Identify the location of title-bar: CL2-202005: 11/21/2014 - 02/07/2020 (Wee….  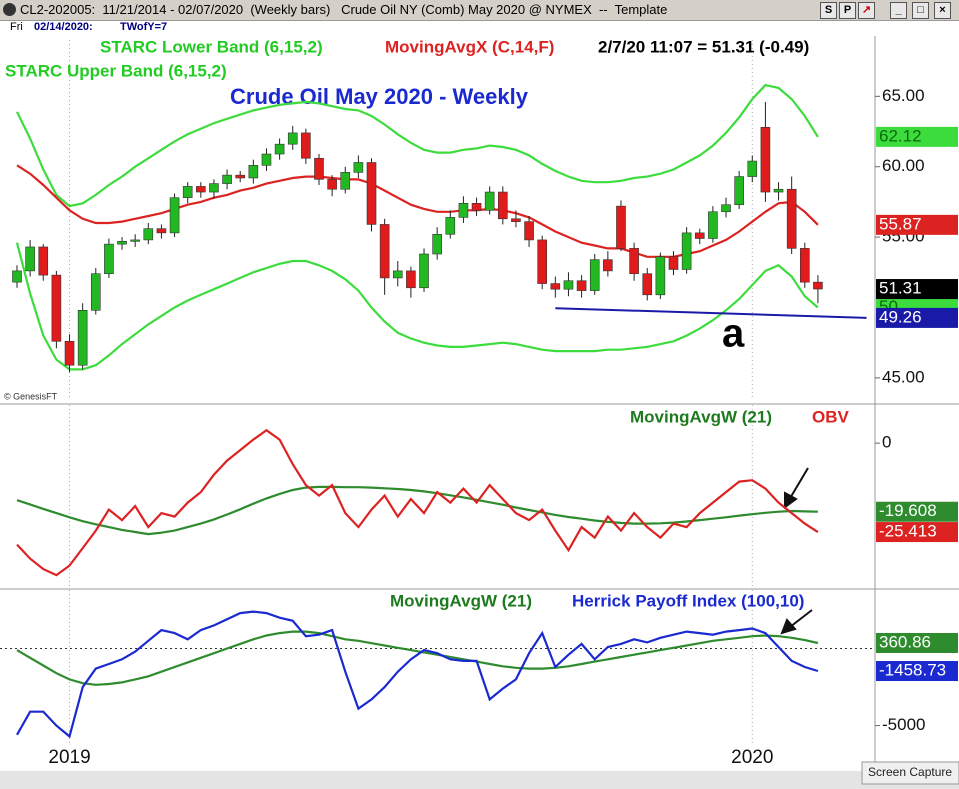
(479, 10).